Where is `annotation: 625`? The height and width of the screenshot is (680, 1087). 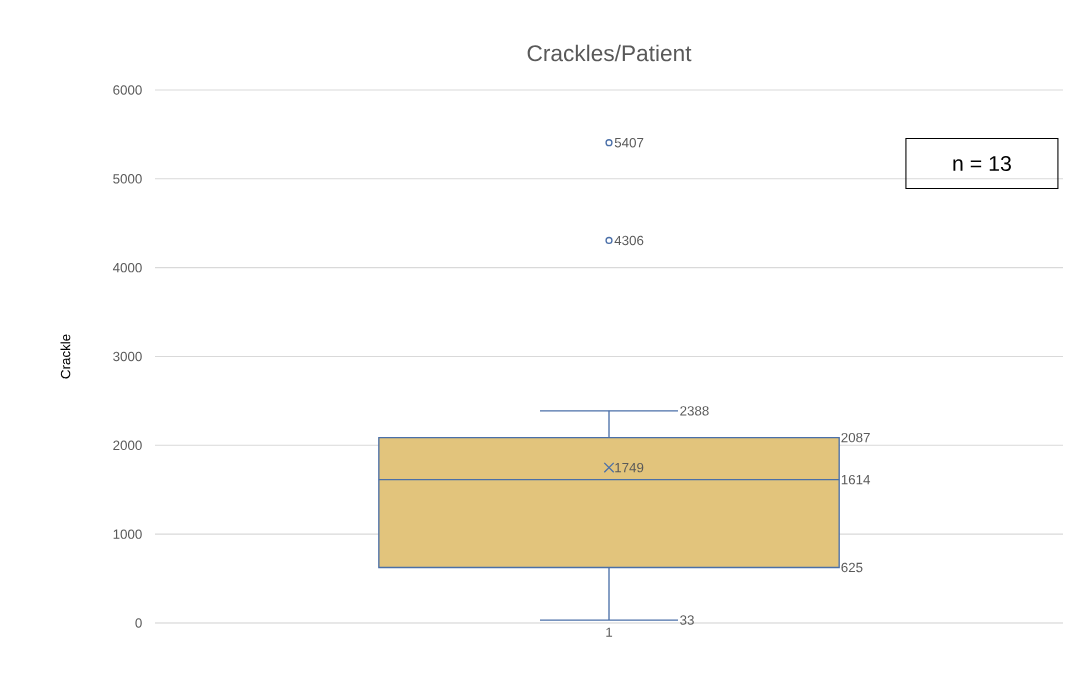 annotation: 625 is located at coordinates (852, 567).